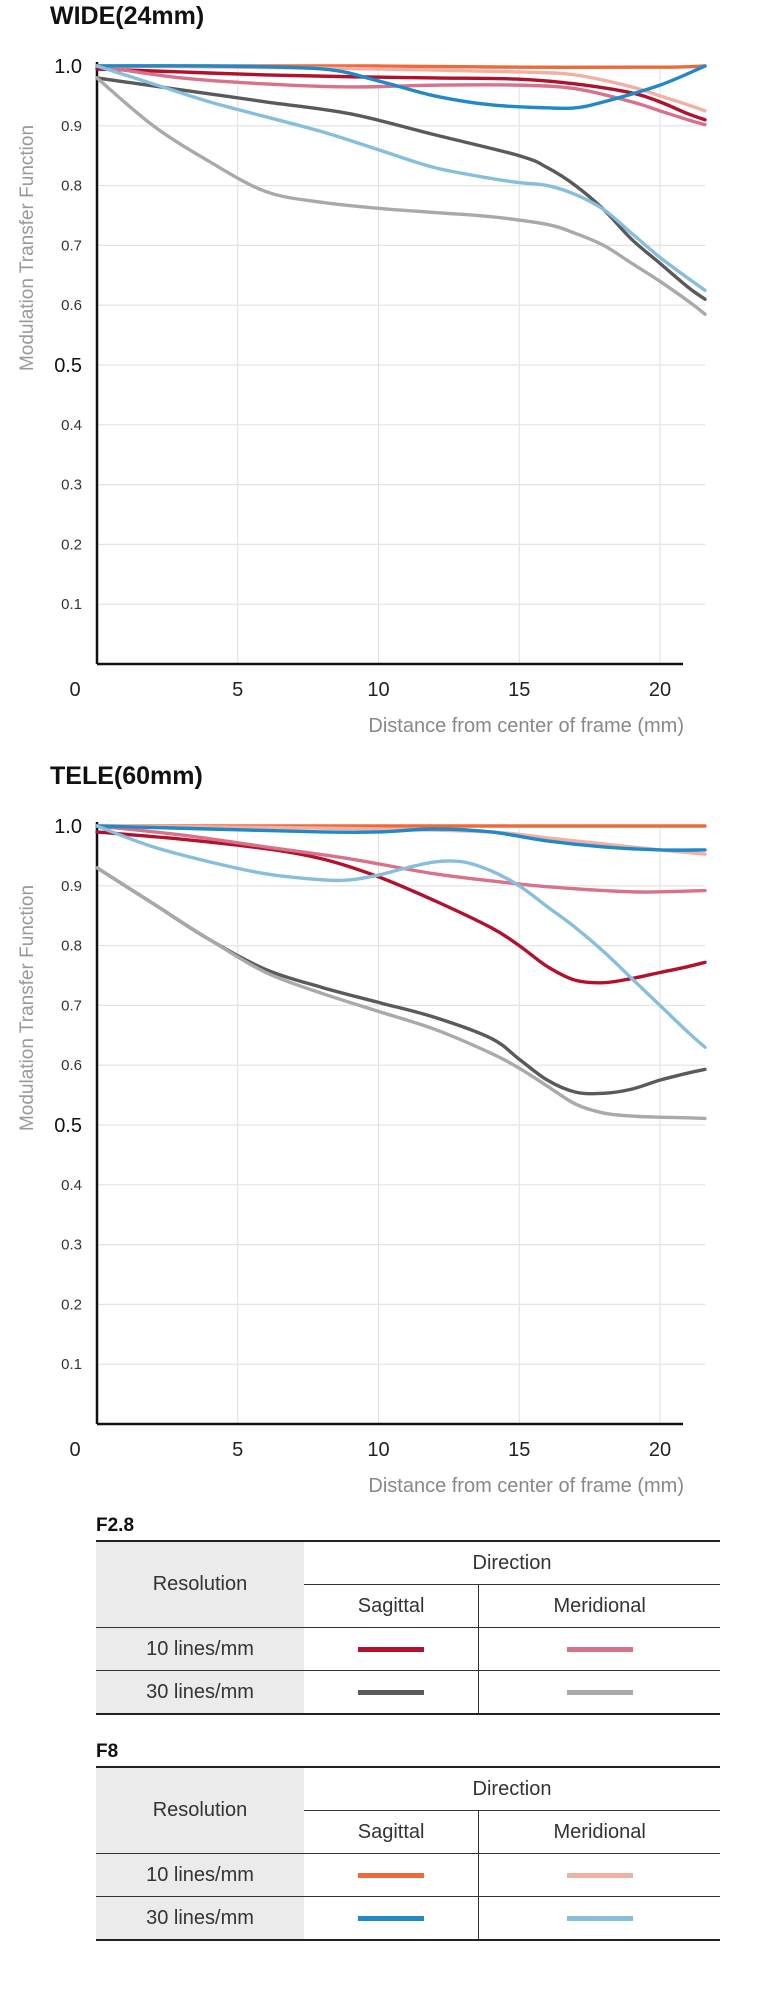 The width and height of the screenshot is (761, 2000). What do you see at coordinates (391, 1918) in the screenshot?
I see `swatch-f8-30-sagittal` at bounding box center [391, 1918].